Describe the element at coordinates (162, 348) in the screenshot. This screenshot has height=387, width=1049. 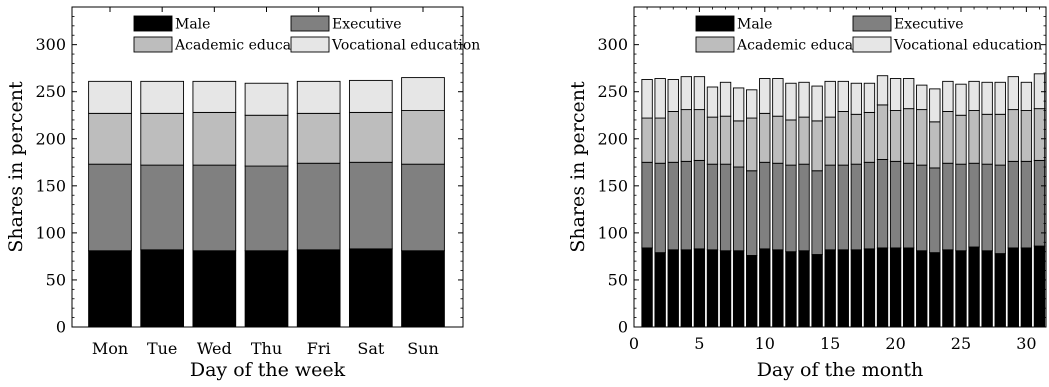
I see `x-tick-label-tue: Tue` at that location.